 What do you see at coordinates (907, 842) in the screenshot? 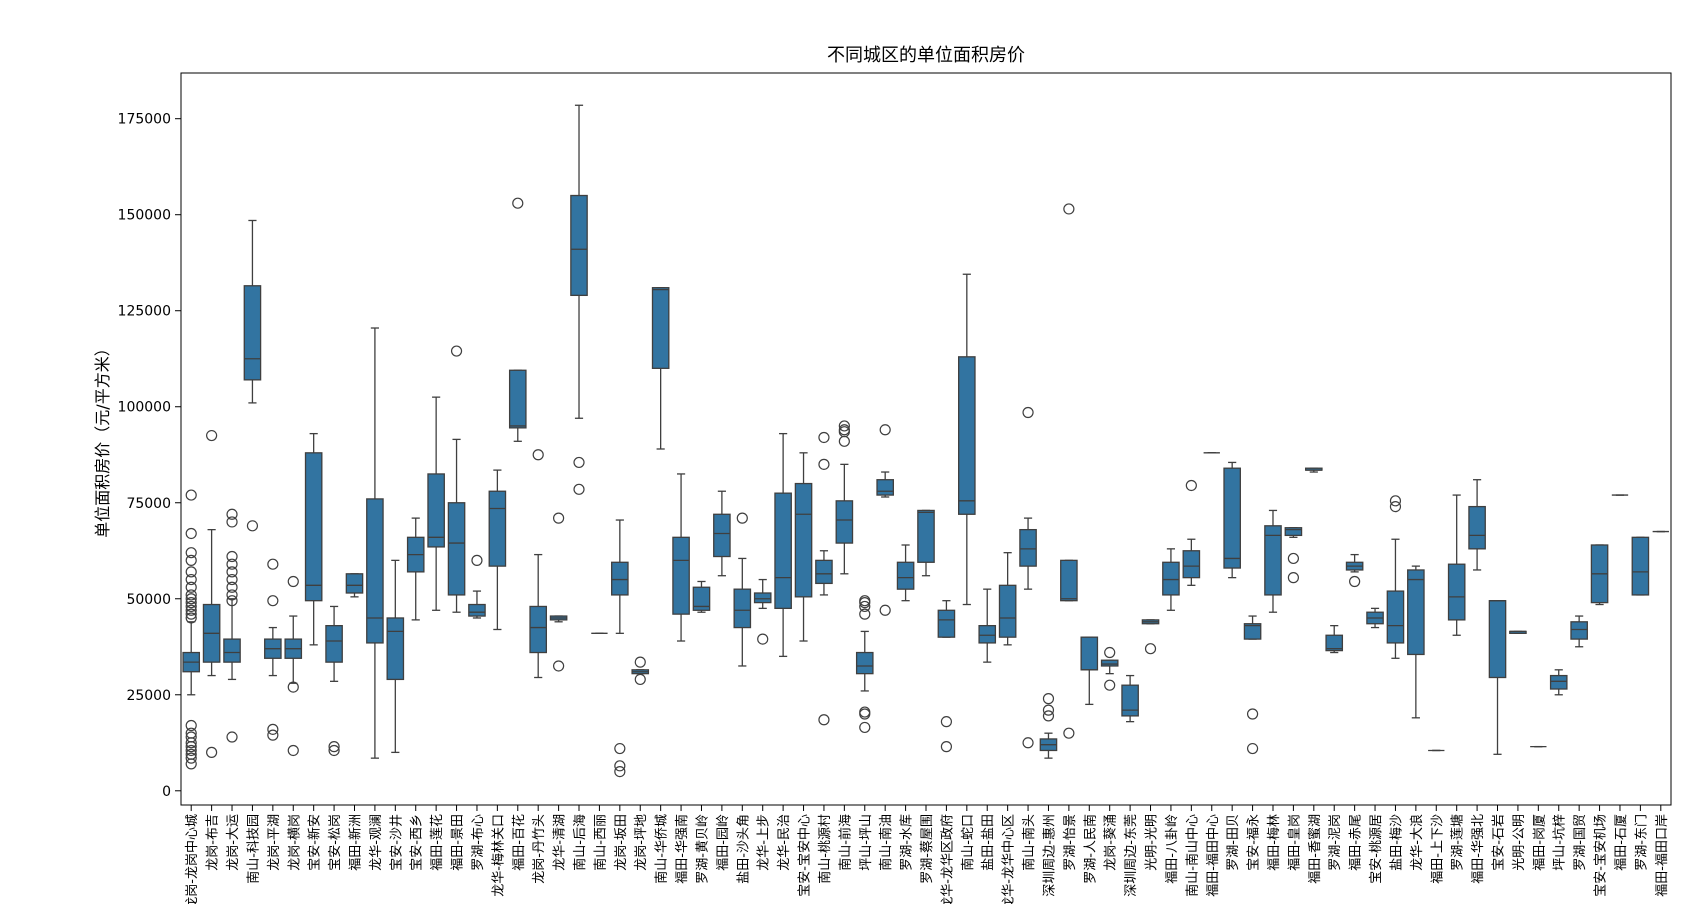
I see `x-tick-label: 罗湖-水库` at bounding box center [907, 842].